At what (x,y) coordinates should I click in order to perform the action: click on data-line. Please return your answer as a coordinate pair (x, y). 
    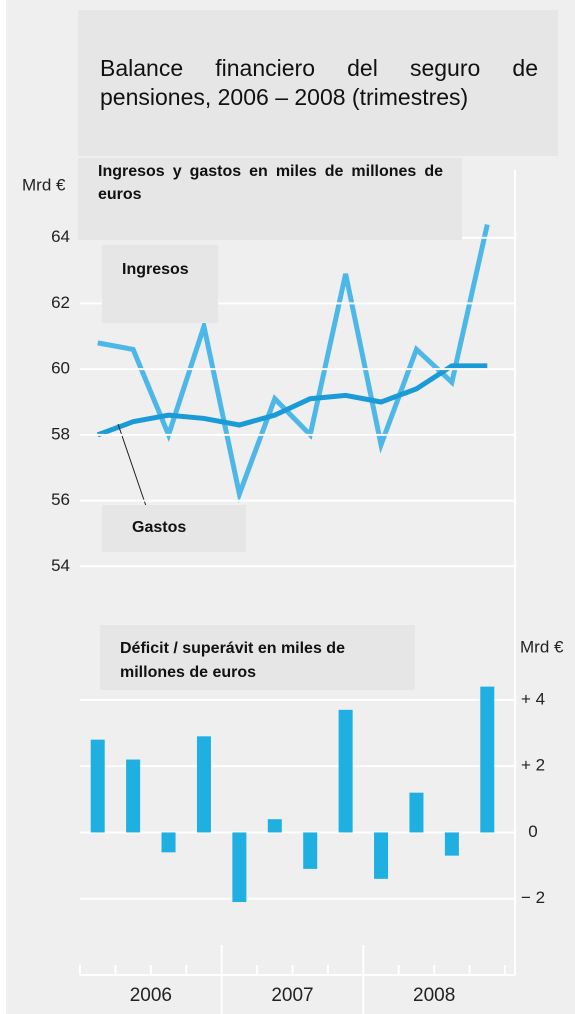
    Looking at the image, I should click on (292, 400).